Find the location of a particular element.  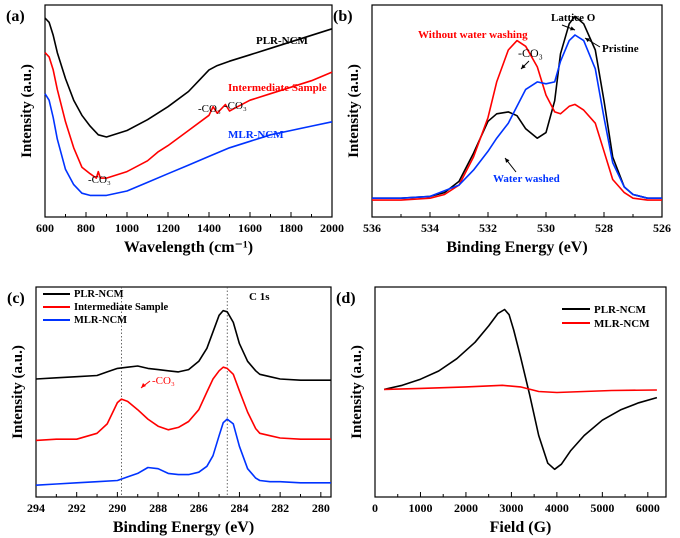

panel-label-a: (a) is located at coordinates (15, 16).